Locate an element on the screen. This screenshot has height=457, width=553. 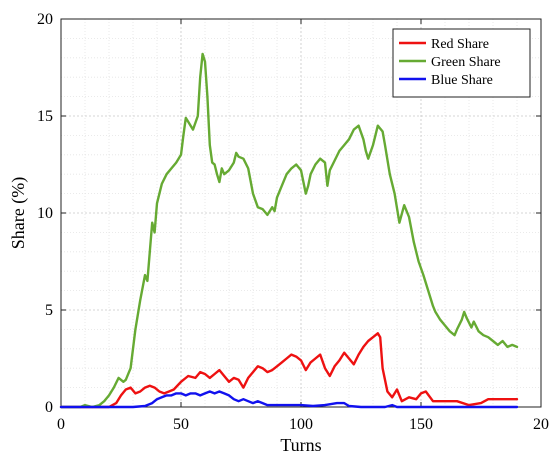
legend-label: Blue Share is located at coordinates (462, 80).